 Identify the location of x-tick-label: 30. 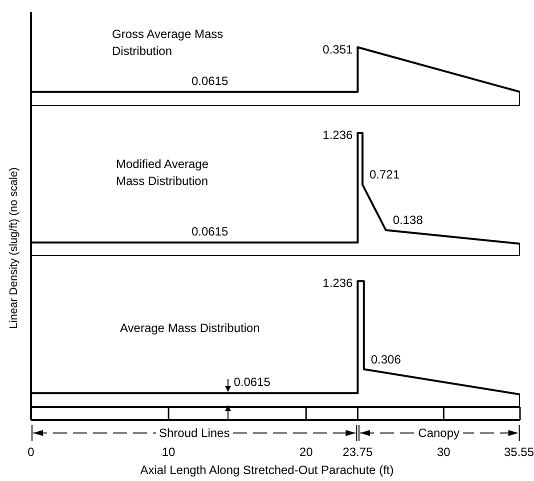
(443, 452).